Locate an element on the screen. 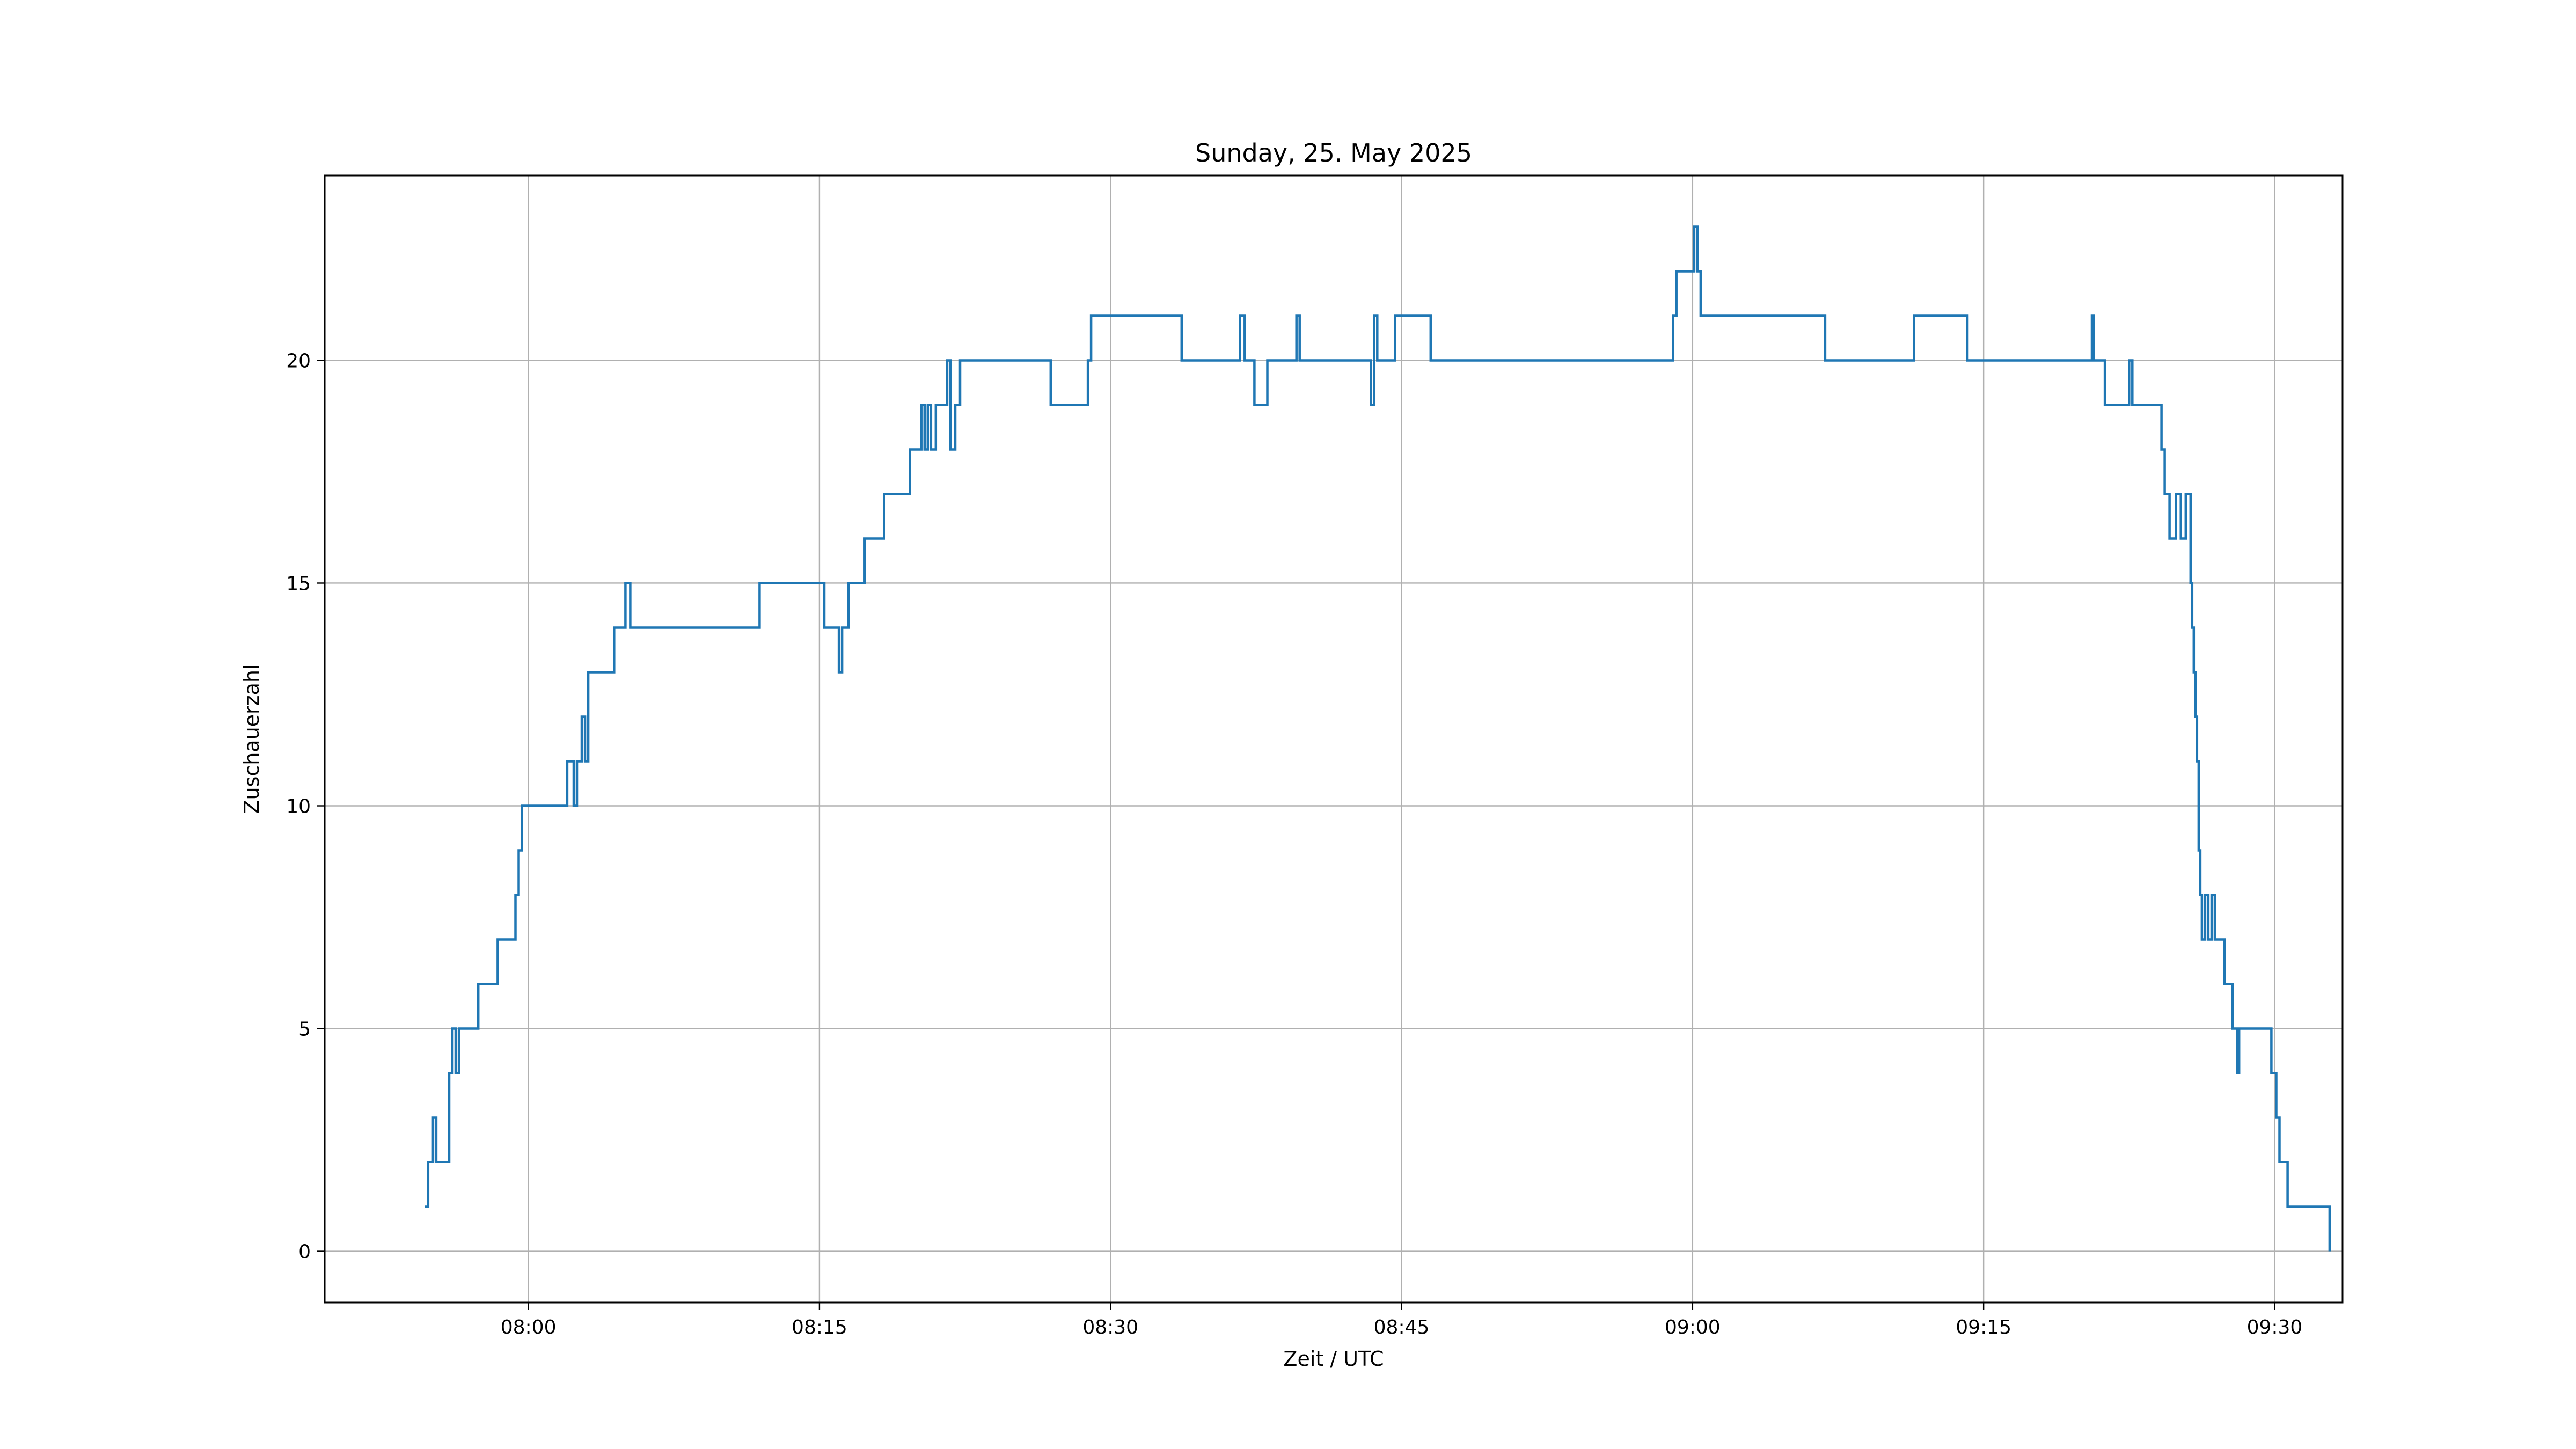 This screenshot has height=1449, width=2576. y-tick-label: 5 is located at coordinates (304, 1030).